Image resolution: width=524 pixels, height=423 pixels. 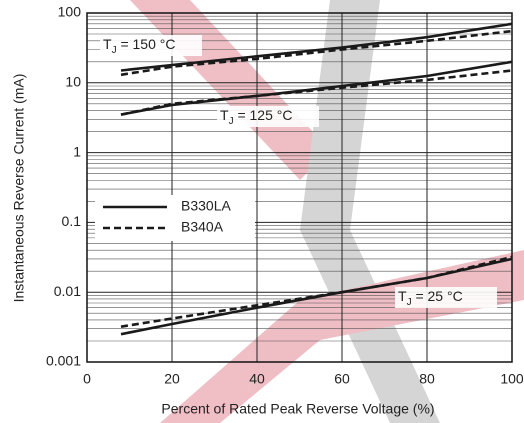 What do you see at coordinates (72, 221) in the screenshot?
I see `y-tick-label: 0.1` at bounding box center [72, 221].